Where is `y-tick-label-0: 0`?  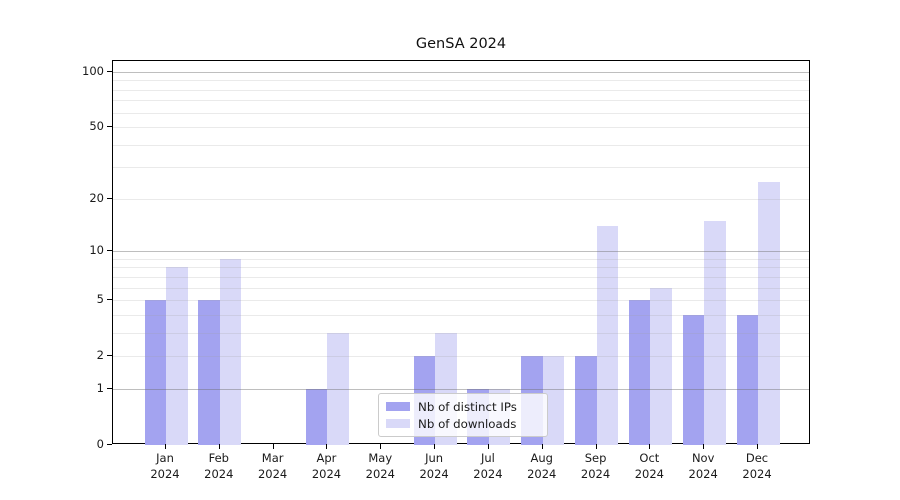 y-tick-label-0: 0 is located at coordinates (100, 444).